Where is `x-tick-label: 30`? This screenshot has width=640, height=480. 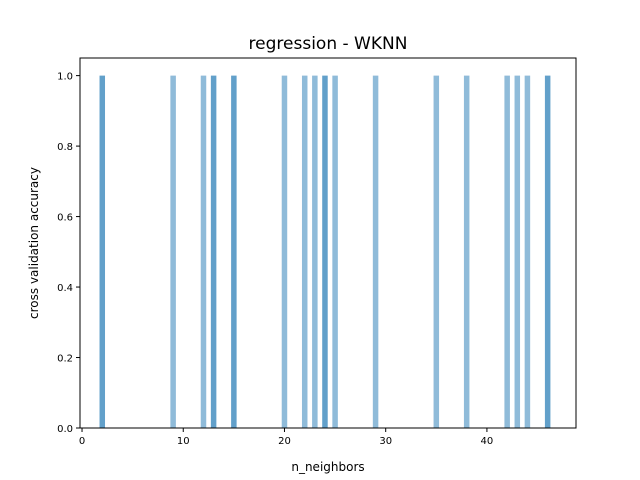 x-tick-label: 30 is located at coordinates (385, 441).